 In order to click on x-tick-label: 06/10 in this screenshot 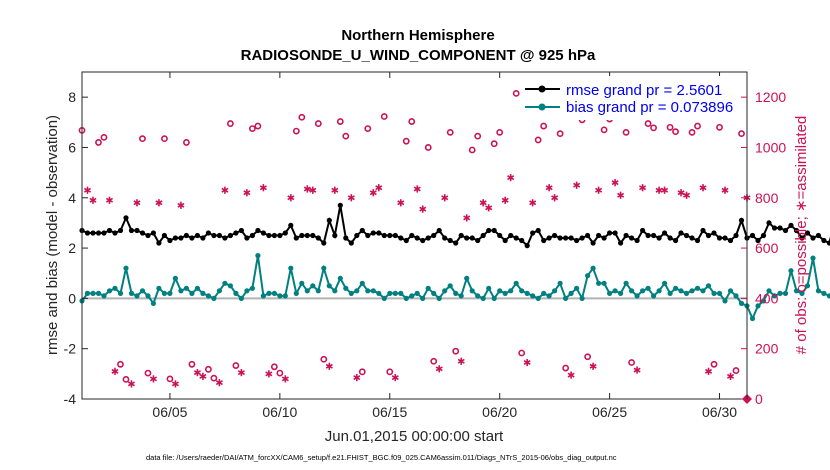, I will do `click(279, 412)`.